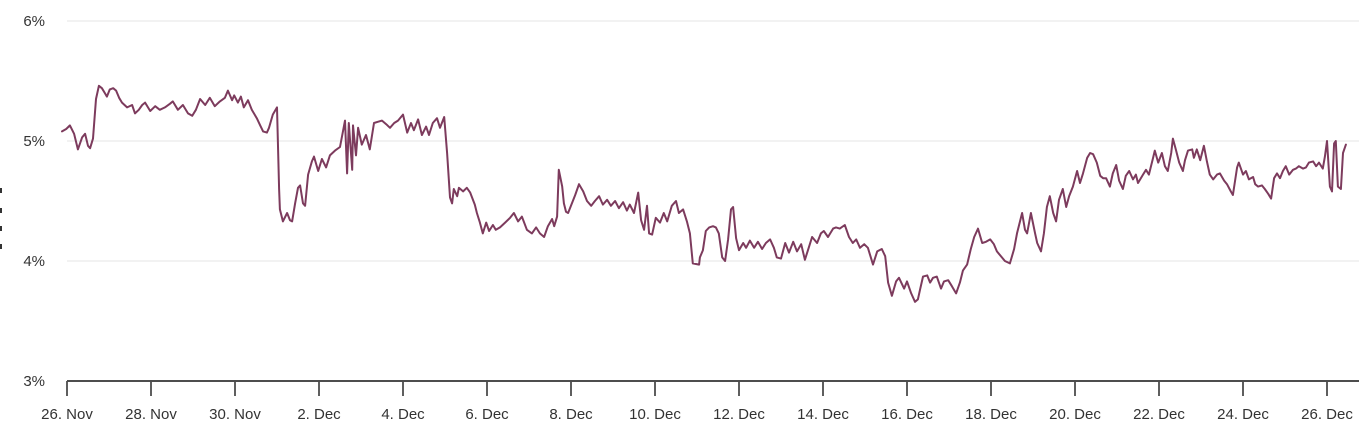  Describe the element at coordinates (739, 414) in the screenshot. I see `x-axis-tick-label: 12. Dec` at that location.